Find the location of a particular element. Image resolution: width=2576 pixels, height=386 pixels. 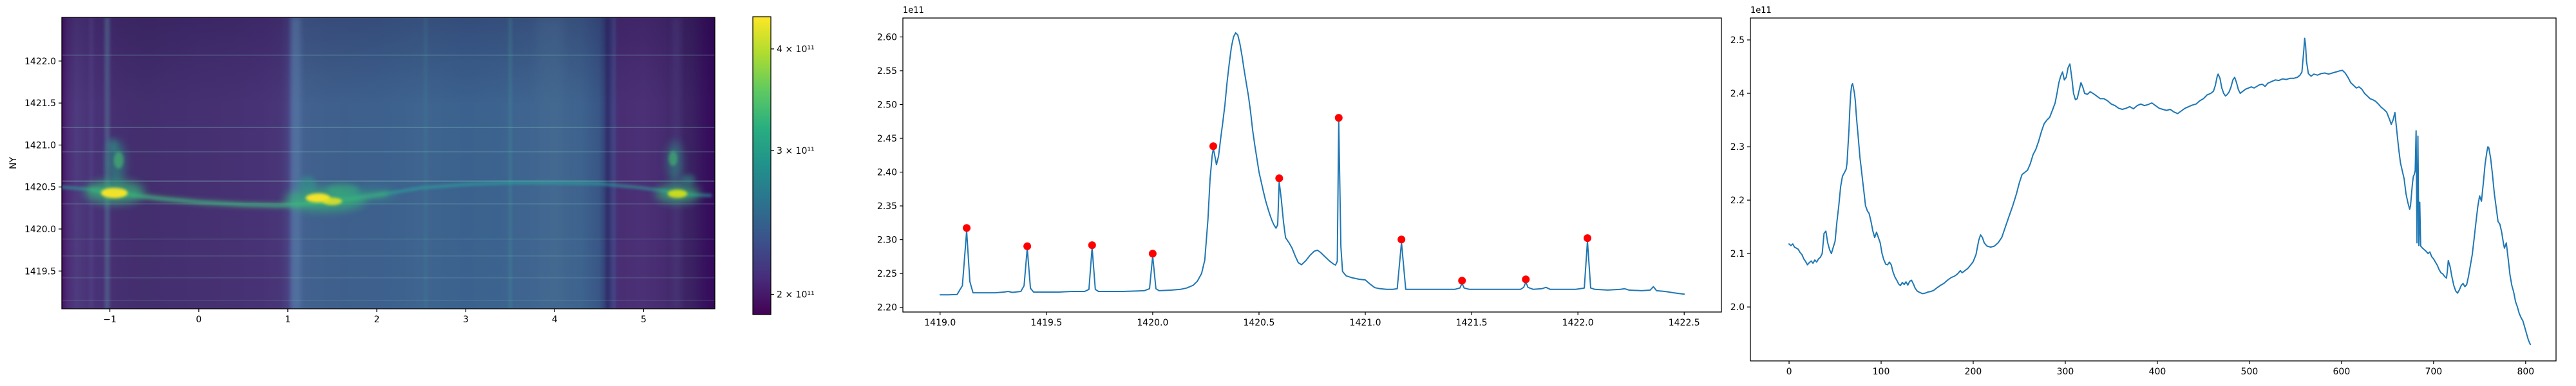

y-tick-label: 2.0 is located at coordinates (1737, 307).